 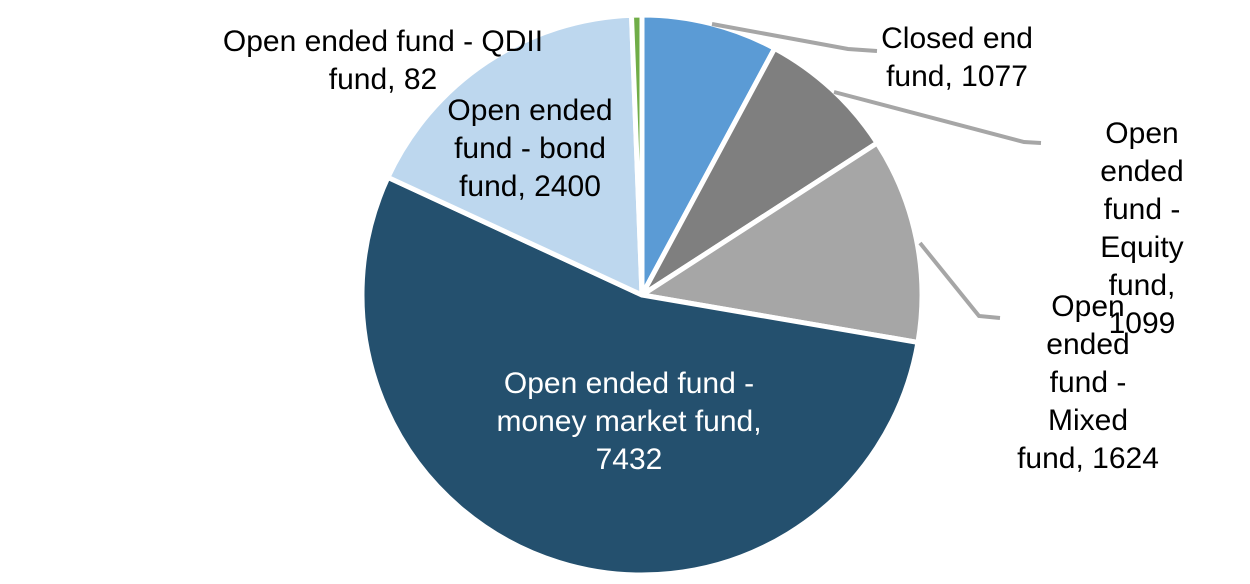 I want to click on leader-line-closed-end-fund, so click(x=794, y=37).